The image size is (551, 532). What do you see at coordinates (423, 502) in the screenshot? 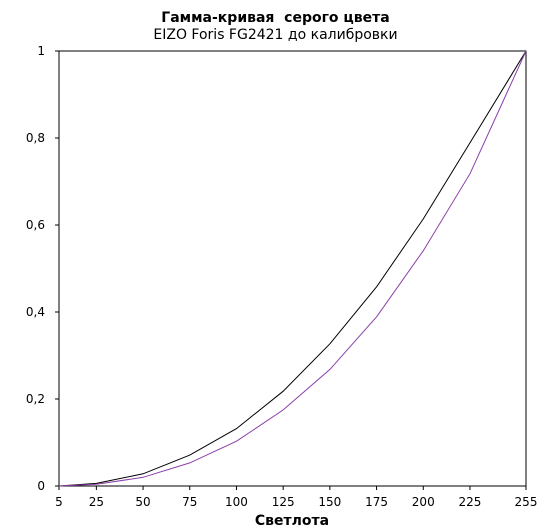
I see `x-tick-label: 200` at bounding box center [423, 502].